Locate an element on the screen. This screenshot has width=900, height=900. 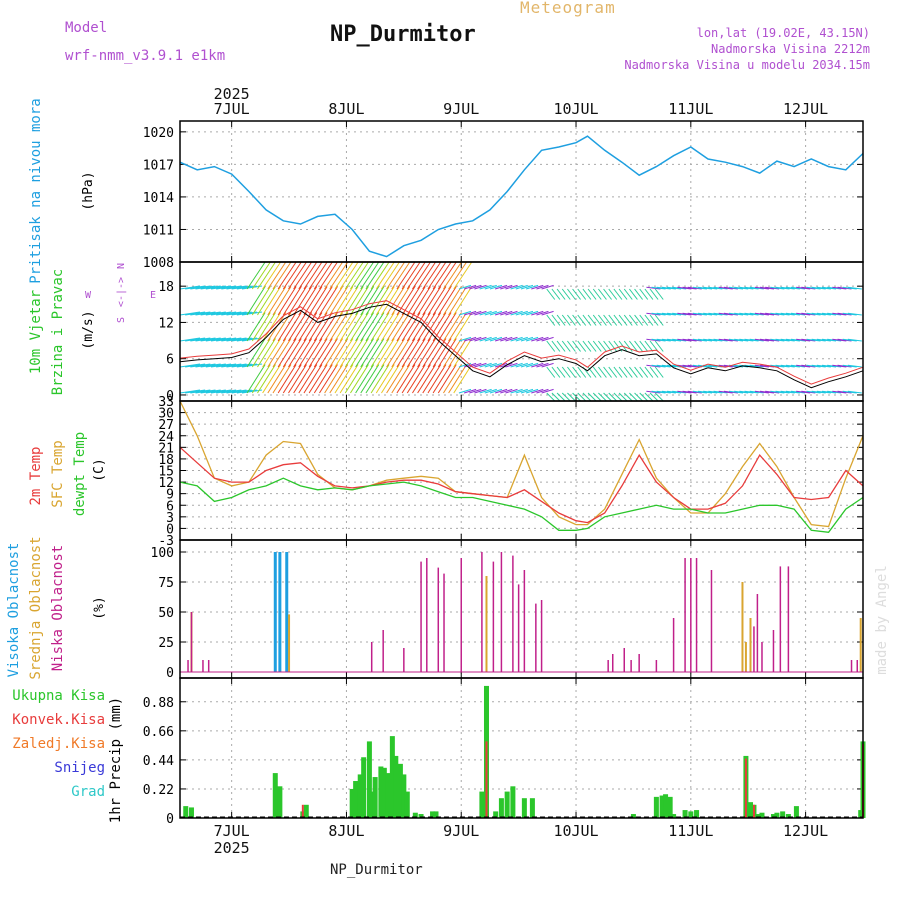
cloud-tick-label: 100 is located at coordinates (162, 553).